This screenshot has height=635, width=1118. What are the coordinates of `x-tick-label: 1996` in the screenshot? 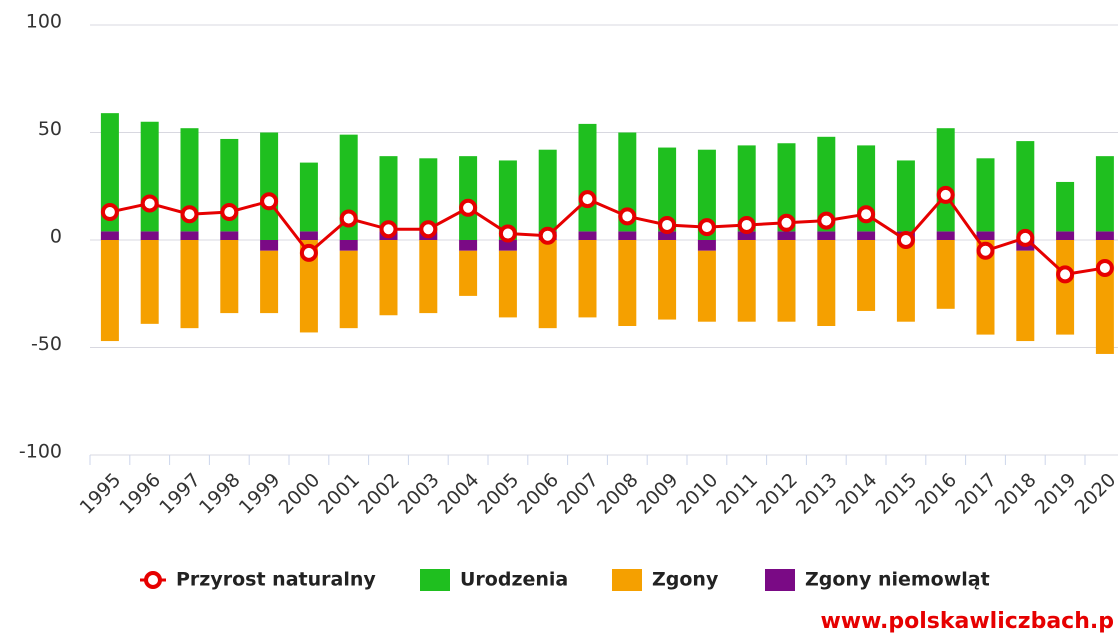 It's located at (140, 494).